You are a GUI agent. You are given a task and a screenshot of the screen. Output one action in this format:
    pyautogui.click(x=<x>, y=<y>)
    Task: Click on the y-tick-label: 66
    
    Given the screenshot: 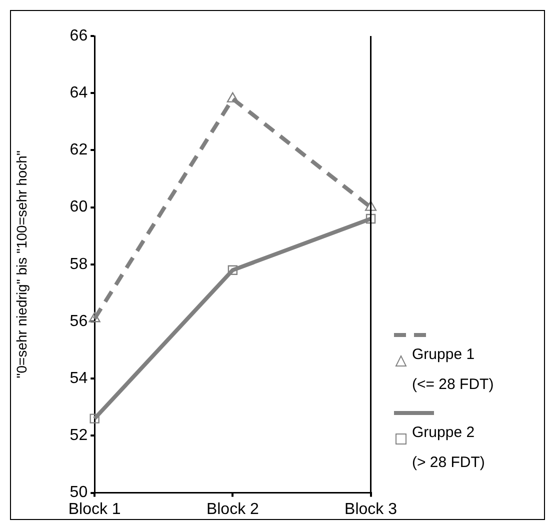 What is the action you would take?
    pyautogui.click(x=79, y=35)
    